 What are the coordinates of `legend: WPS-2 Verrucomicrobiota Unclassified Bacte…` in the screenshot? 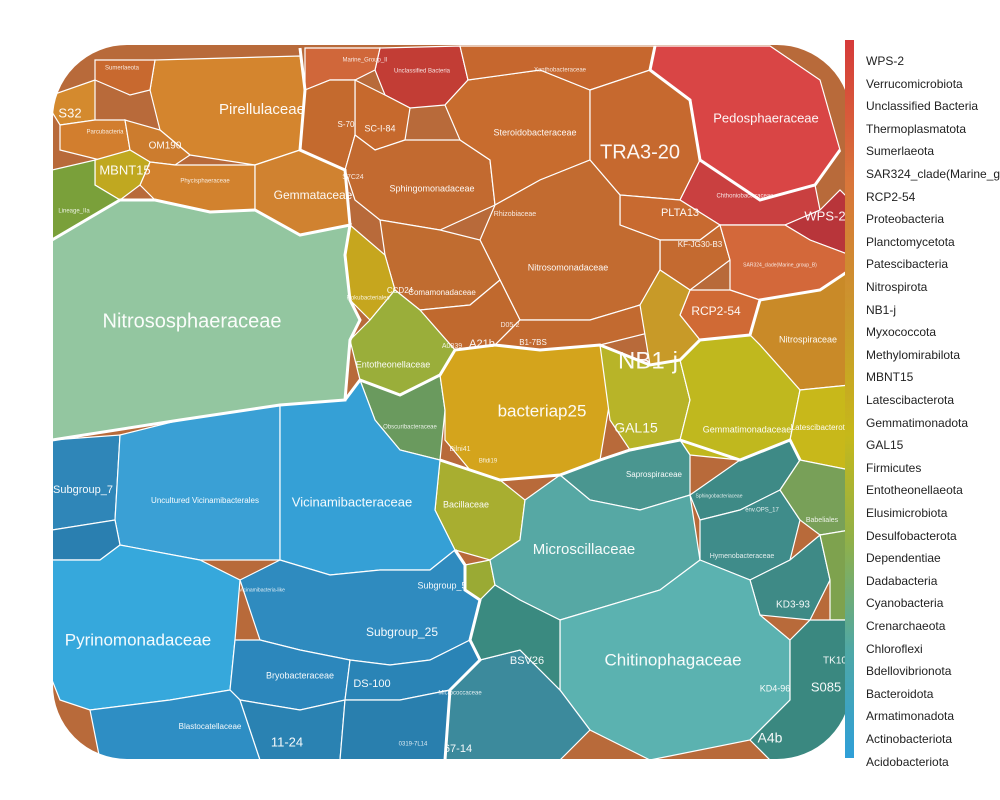 It's located at (922, 405).